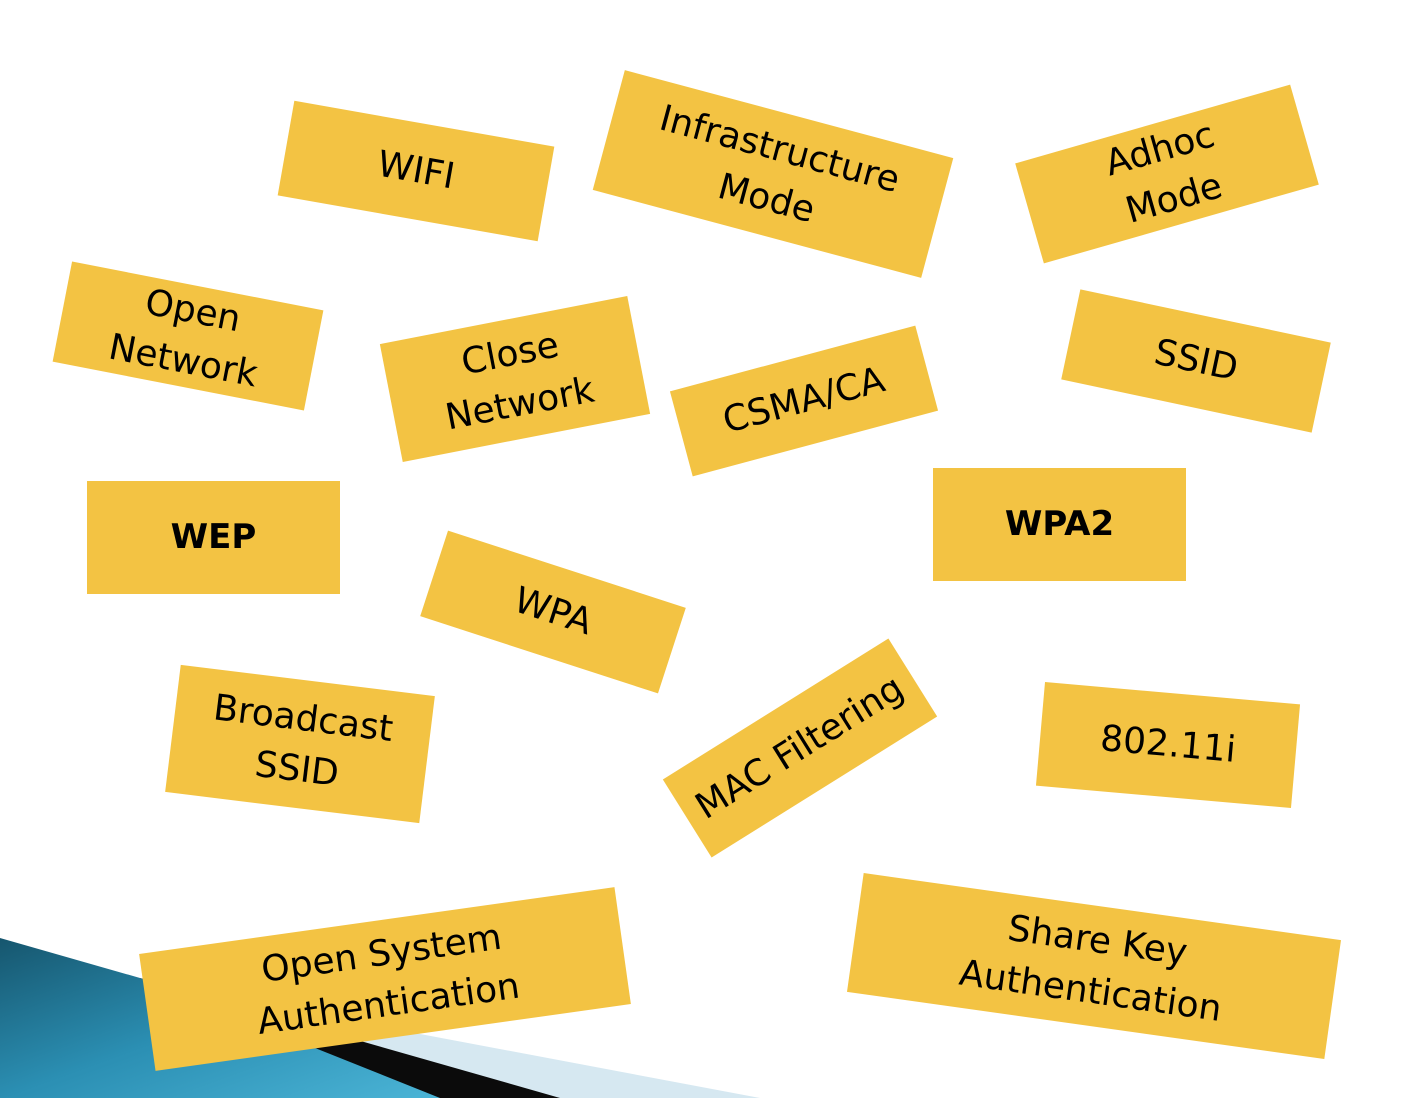 This screenshot has height=1098, width=1404. I want to click on card-wifi-label: WIFI, so click(416, 171).